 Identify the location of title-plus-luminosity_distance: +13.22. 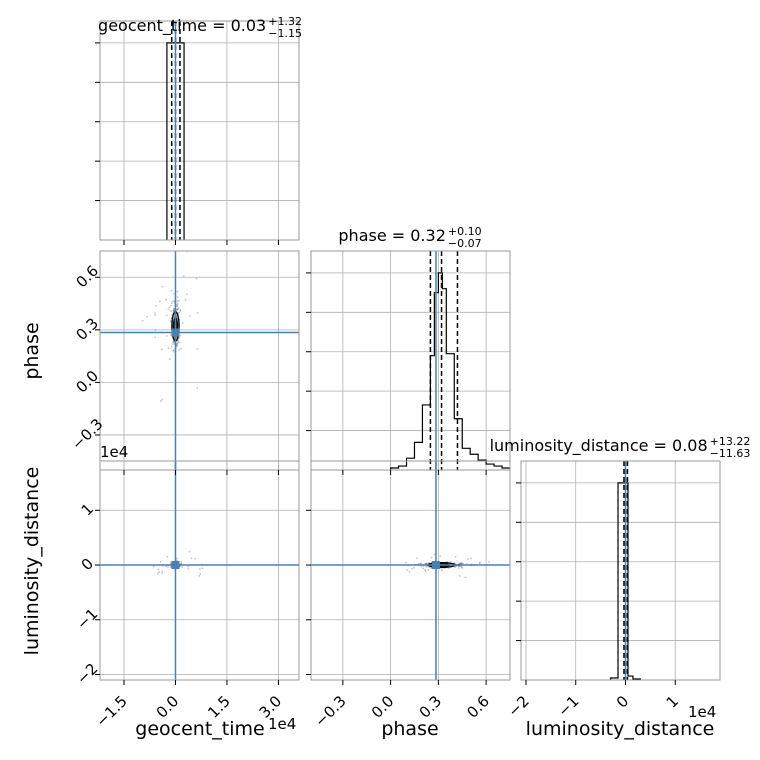
(730, 441).